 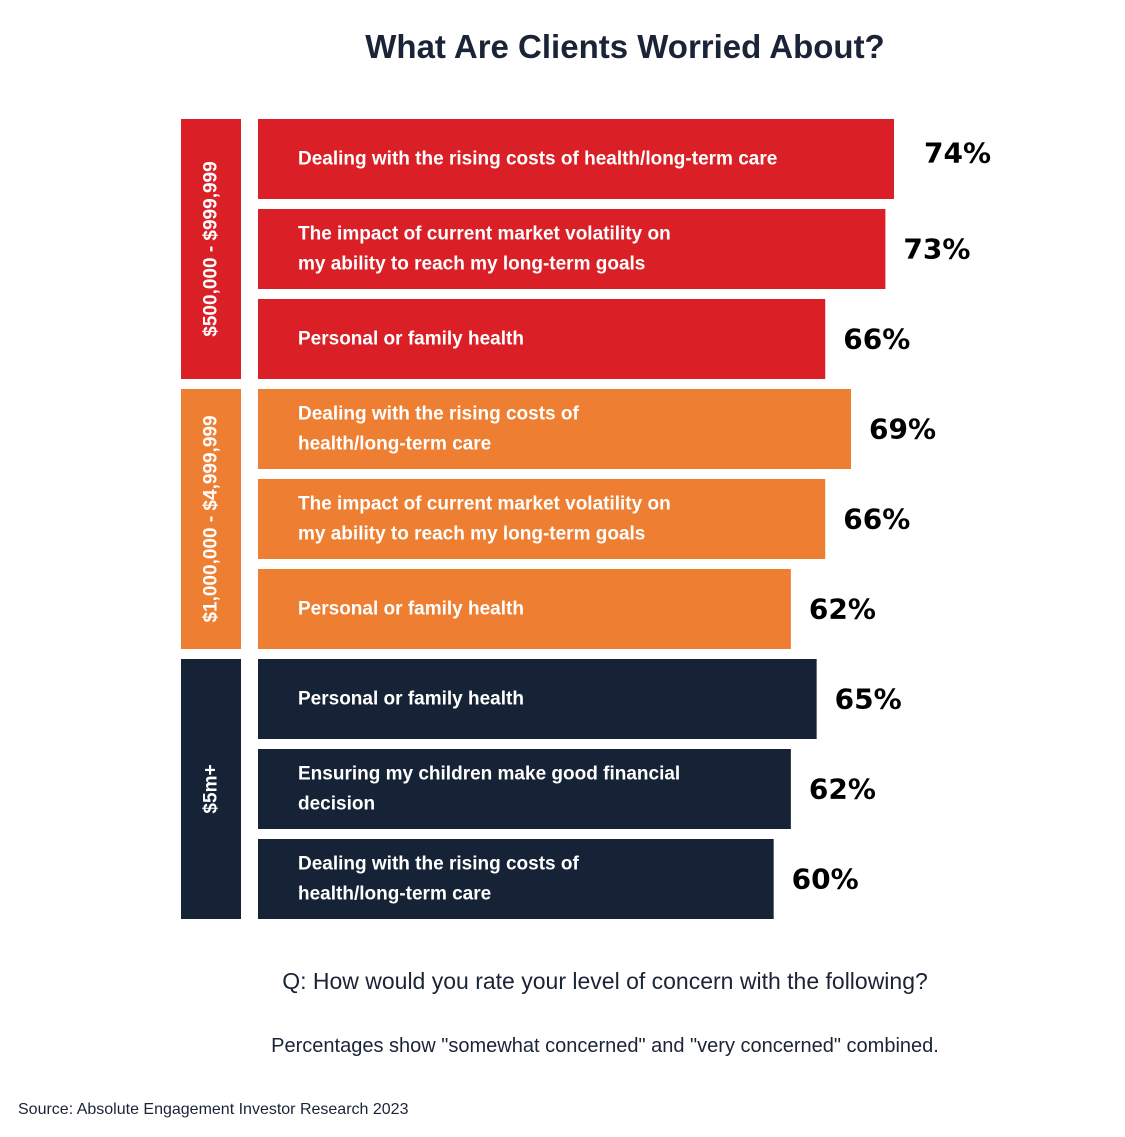 I want to click on group-label-2: $5m+, so click(x=211, y=788).